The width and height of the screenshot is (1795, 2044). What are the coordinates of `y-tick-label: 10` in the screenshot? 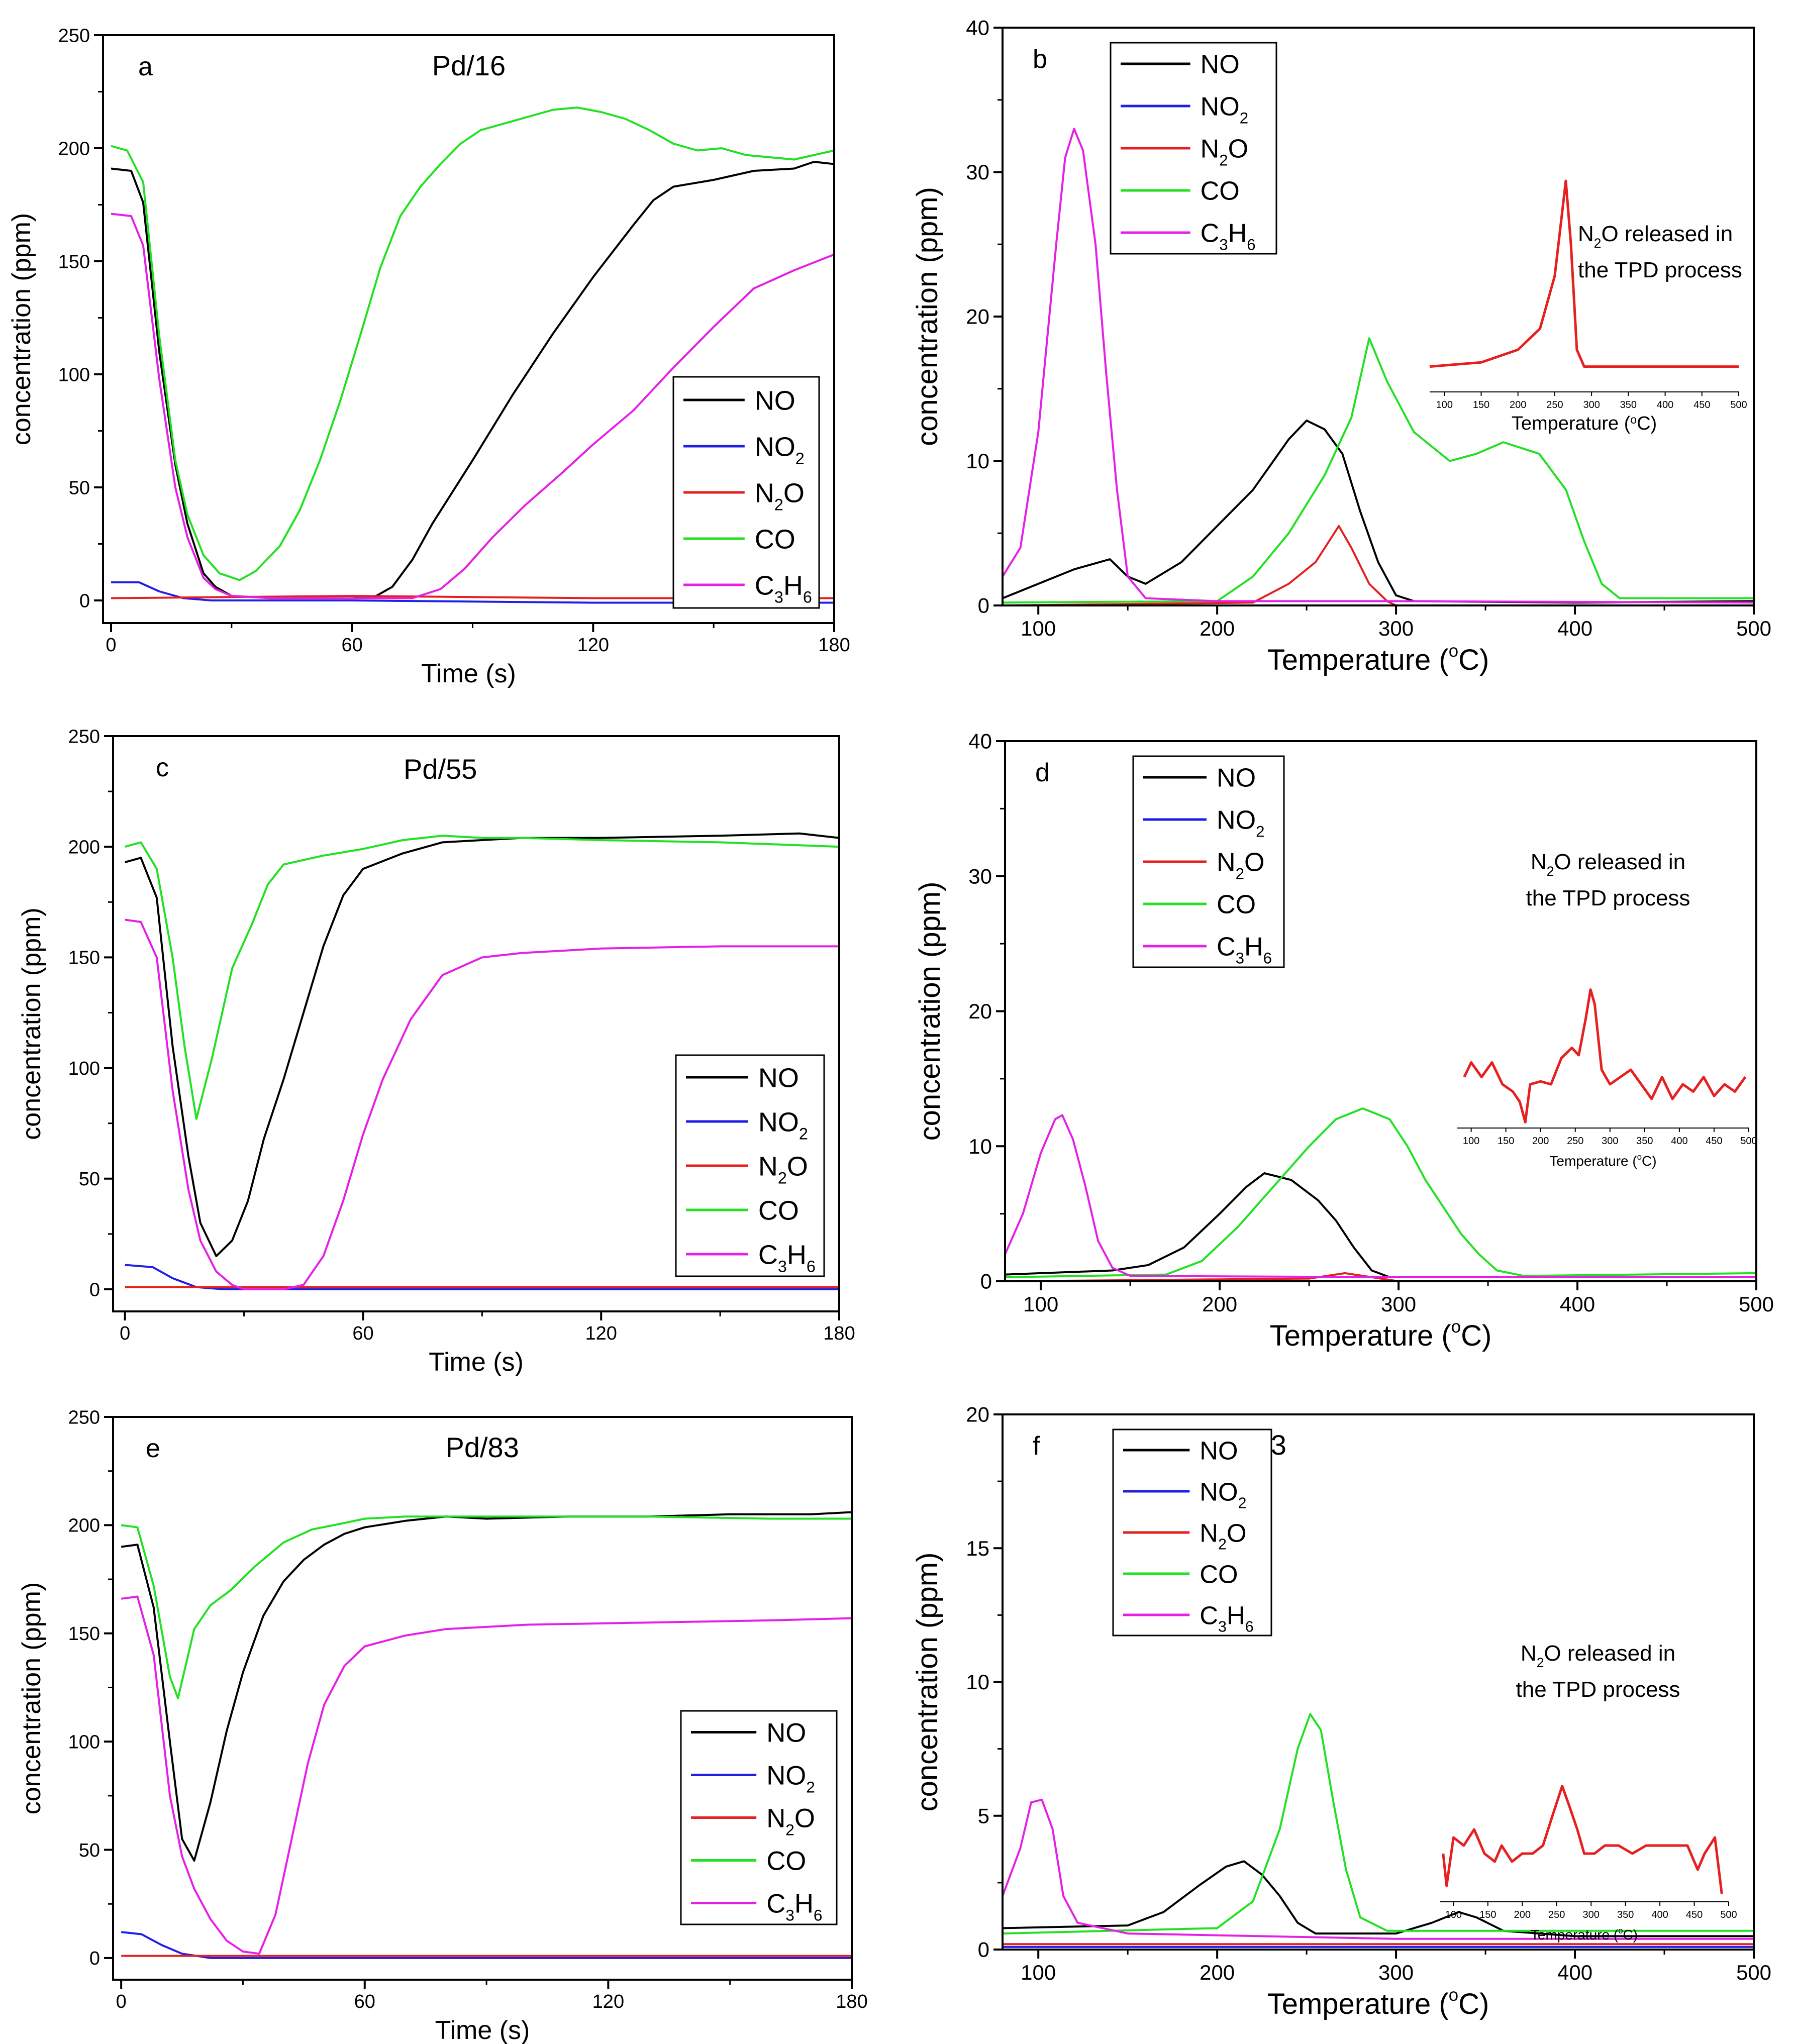 It's located at (977, 461).